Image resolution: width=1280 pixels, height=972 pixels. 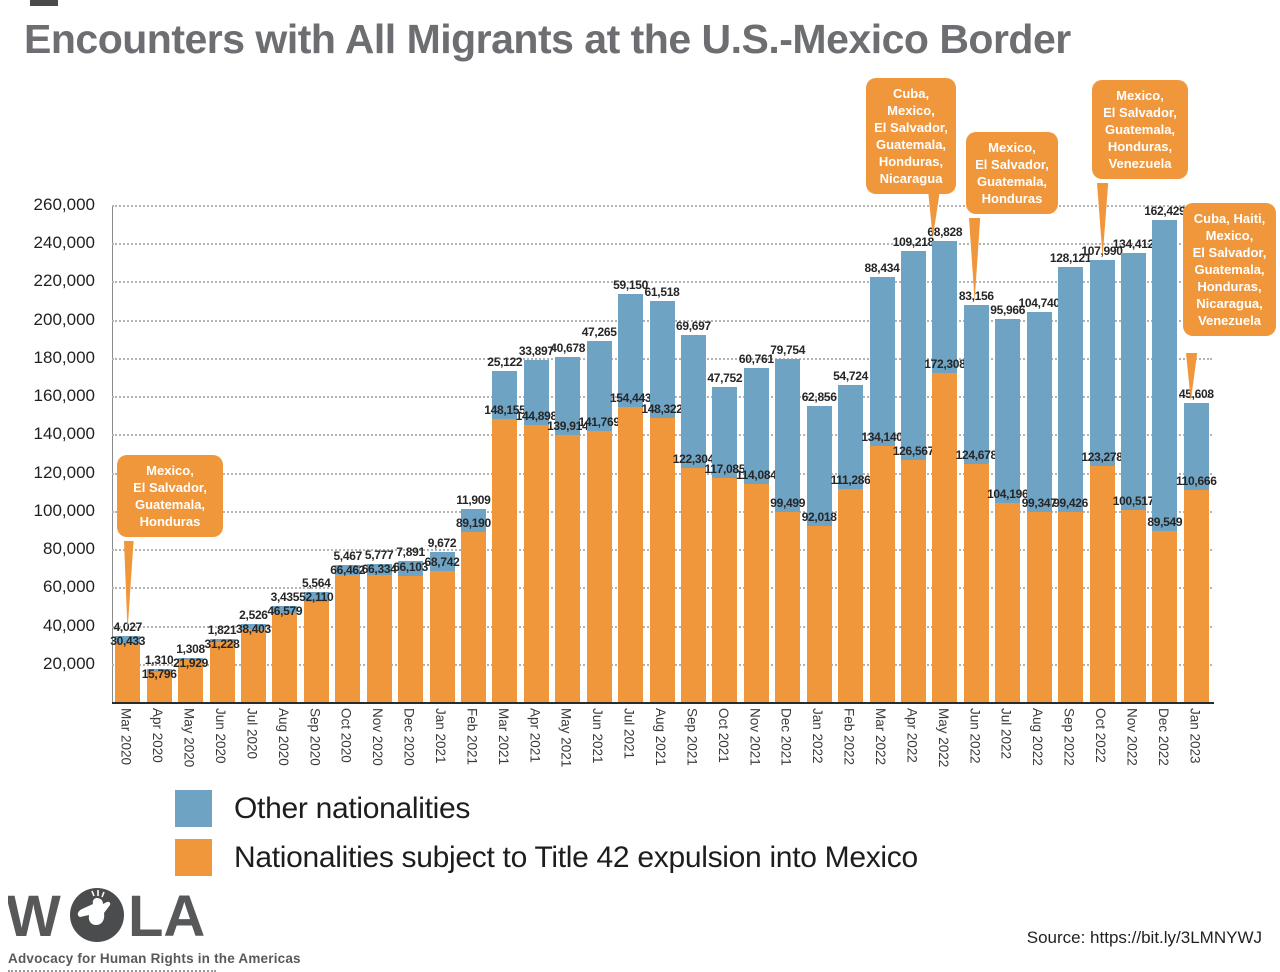 I want to click on x-tick-jan-2021: Jan 2021, so click(x=440, y=736).